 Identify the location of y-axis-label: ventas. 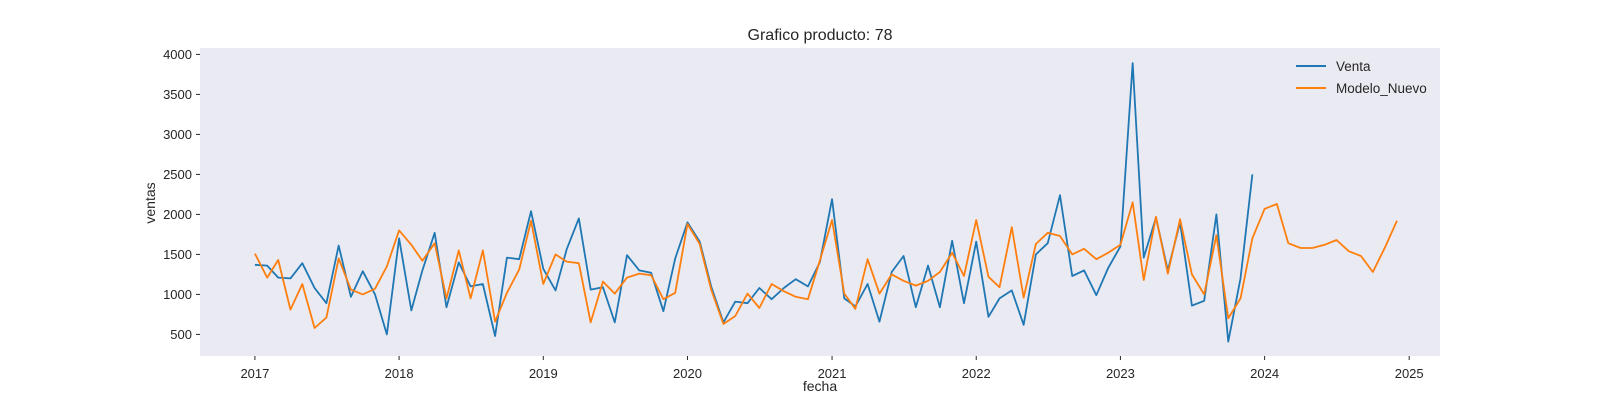
(150, 202).